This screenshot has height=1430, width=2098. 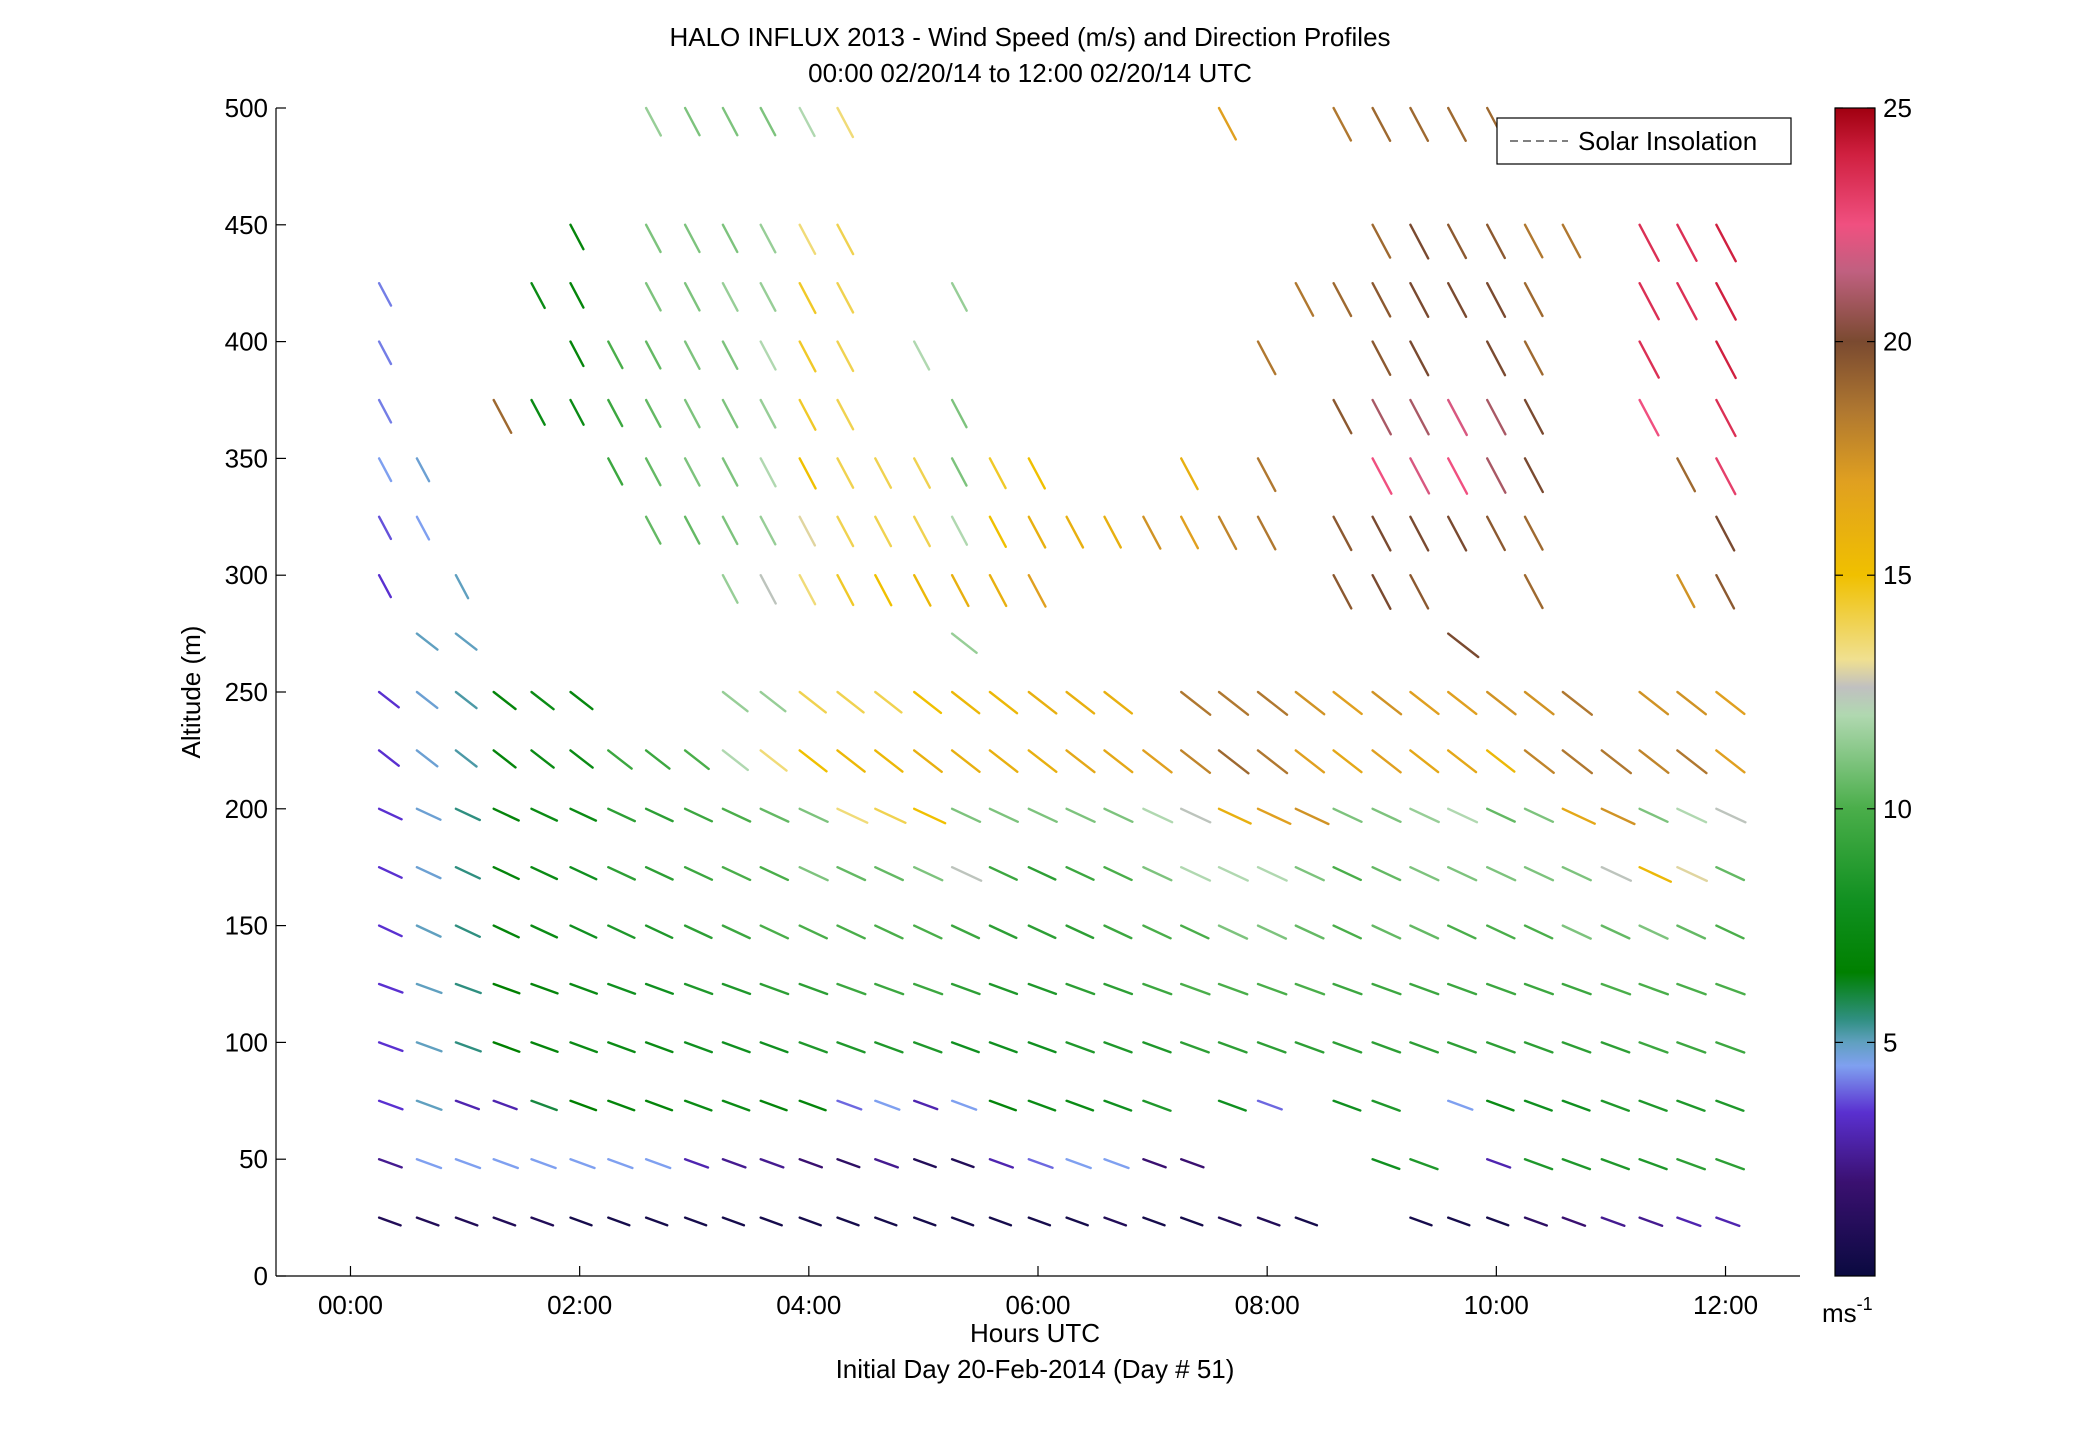 I want to click on y-tick-label: 400, so click(x=246, y=342).